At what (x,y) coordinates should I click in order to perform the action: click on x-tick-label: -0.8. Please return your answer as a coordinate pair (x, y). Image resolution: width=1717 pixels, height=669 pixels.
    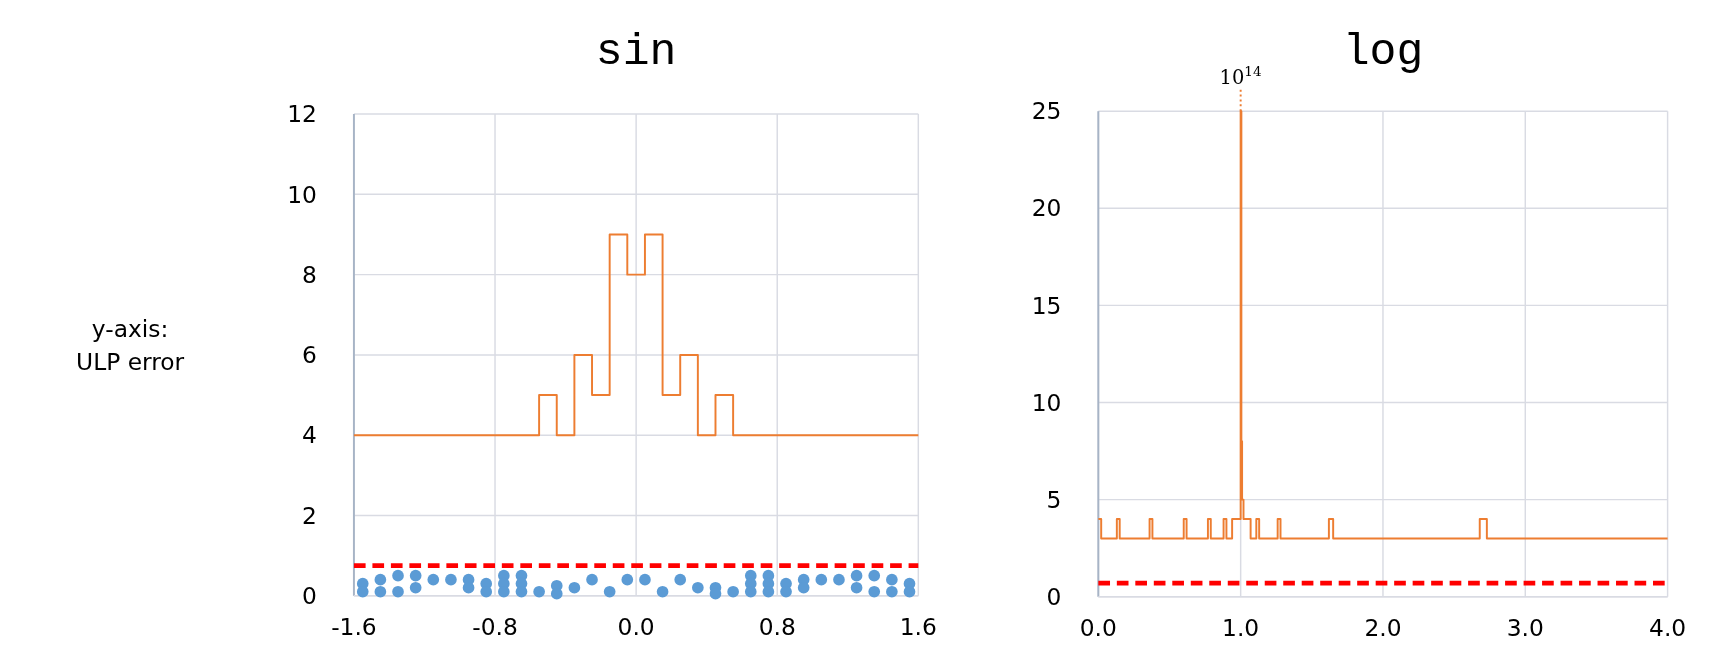
    Looking at the image, I should click on (495, 626).